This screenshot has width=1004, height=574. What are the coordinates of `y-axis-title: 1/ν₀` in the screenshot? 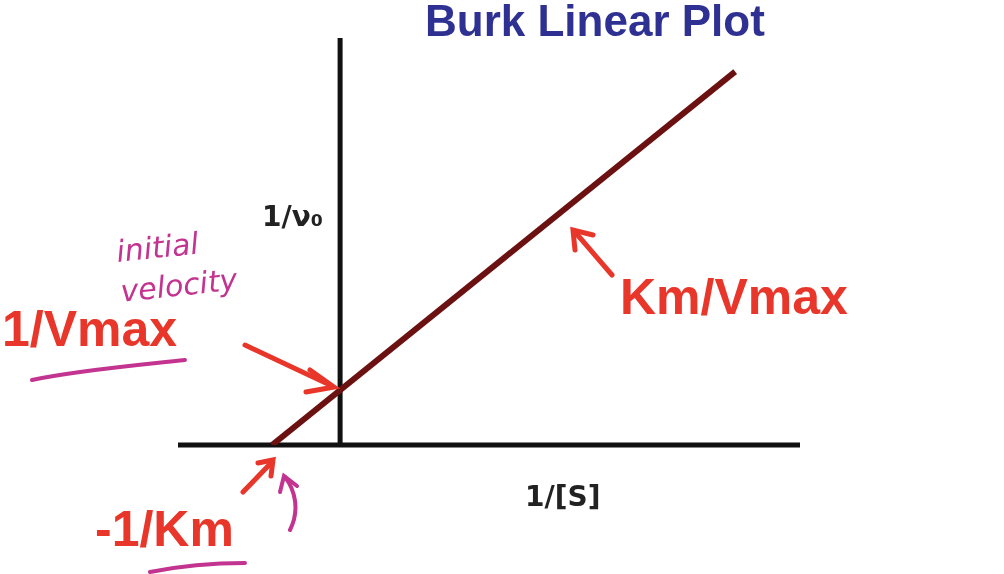 It's located at (293, 216).